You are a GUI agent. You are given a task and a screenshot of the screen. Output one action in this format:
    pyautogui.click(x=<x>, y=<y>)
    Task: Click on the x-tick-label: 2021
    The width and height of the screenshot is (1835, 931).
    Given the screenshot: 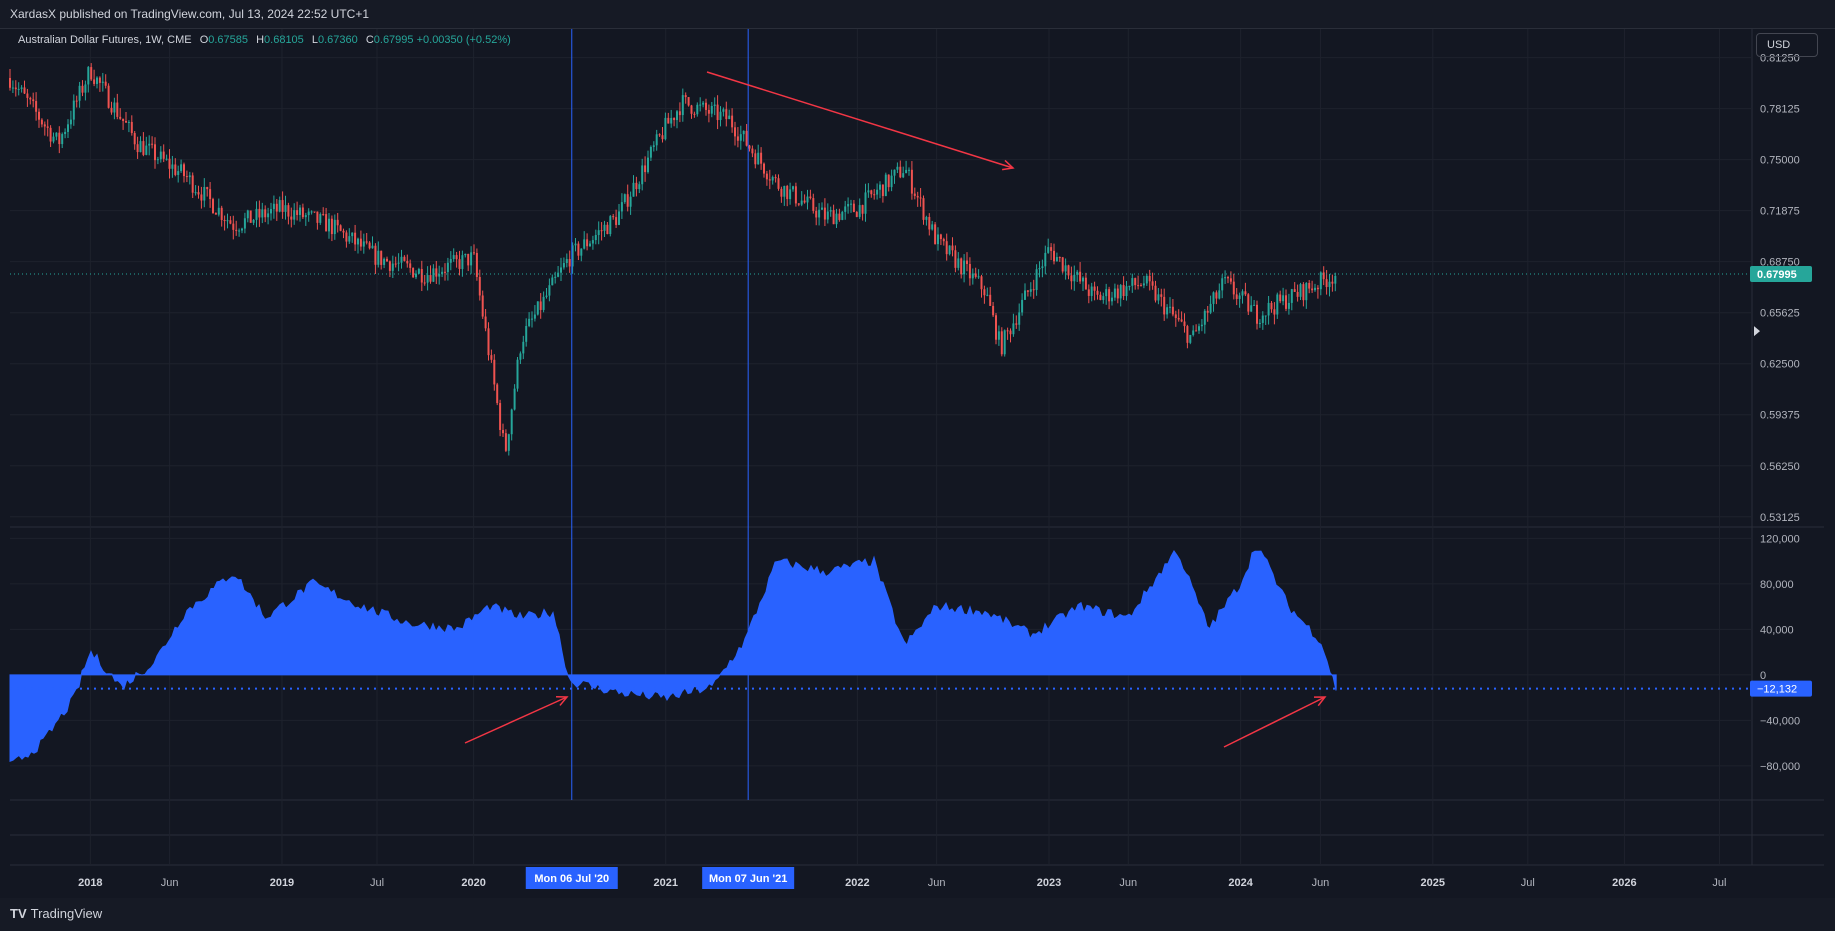 What is the action you would take?
    pyautogui.click(x=666, y=883)
    